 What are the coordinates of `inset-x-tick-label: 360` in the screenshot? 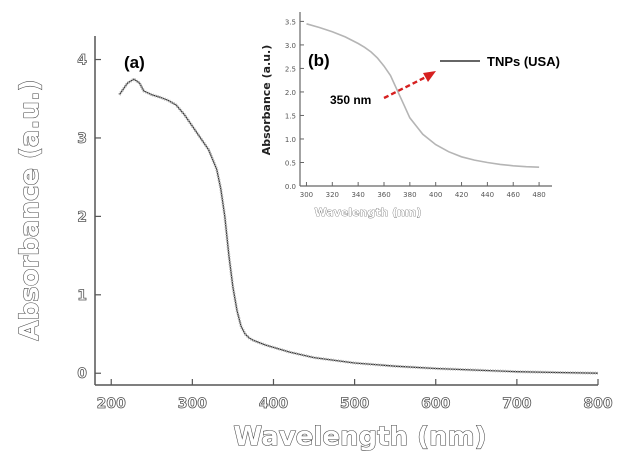 It's located at (383, 195).